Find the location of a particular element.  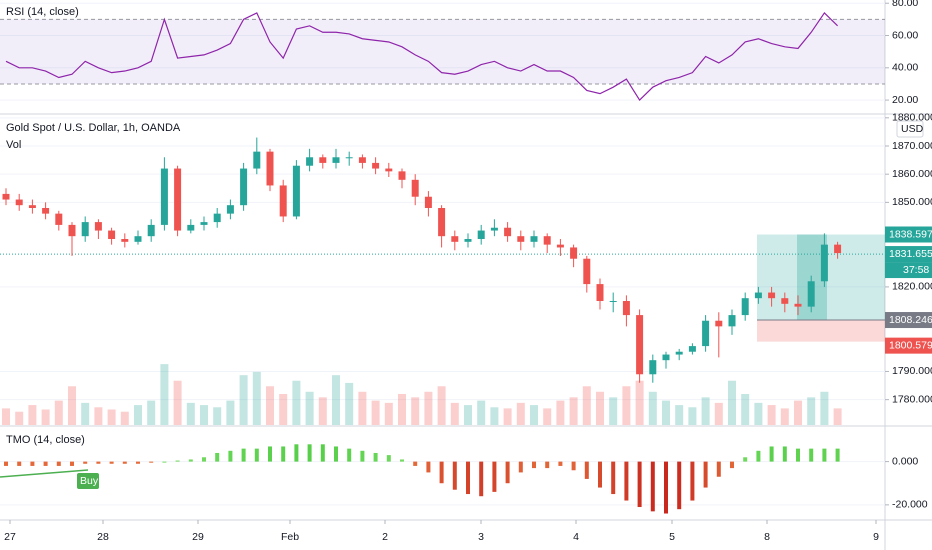

x-tick-label: 27 is located at coordinates (10, 537).